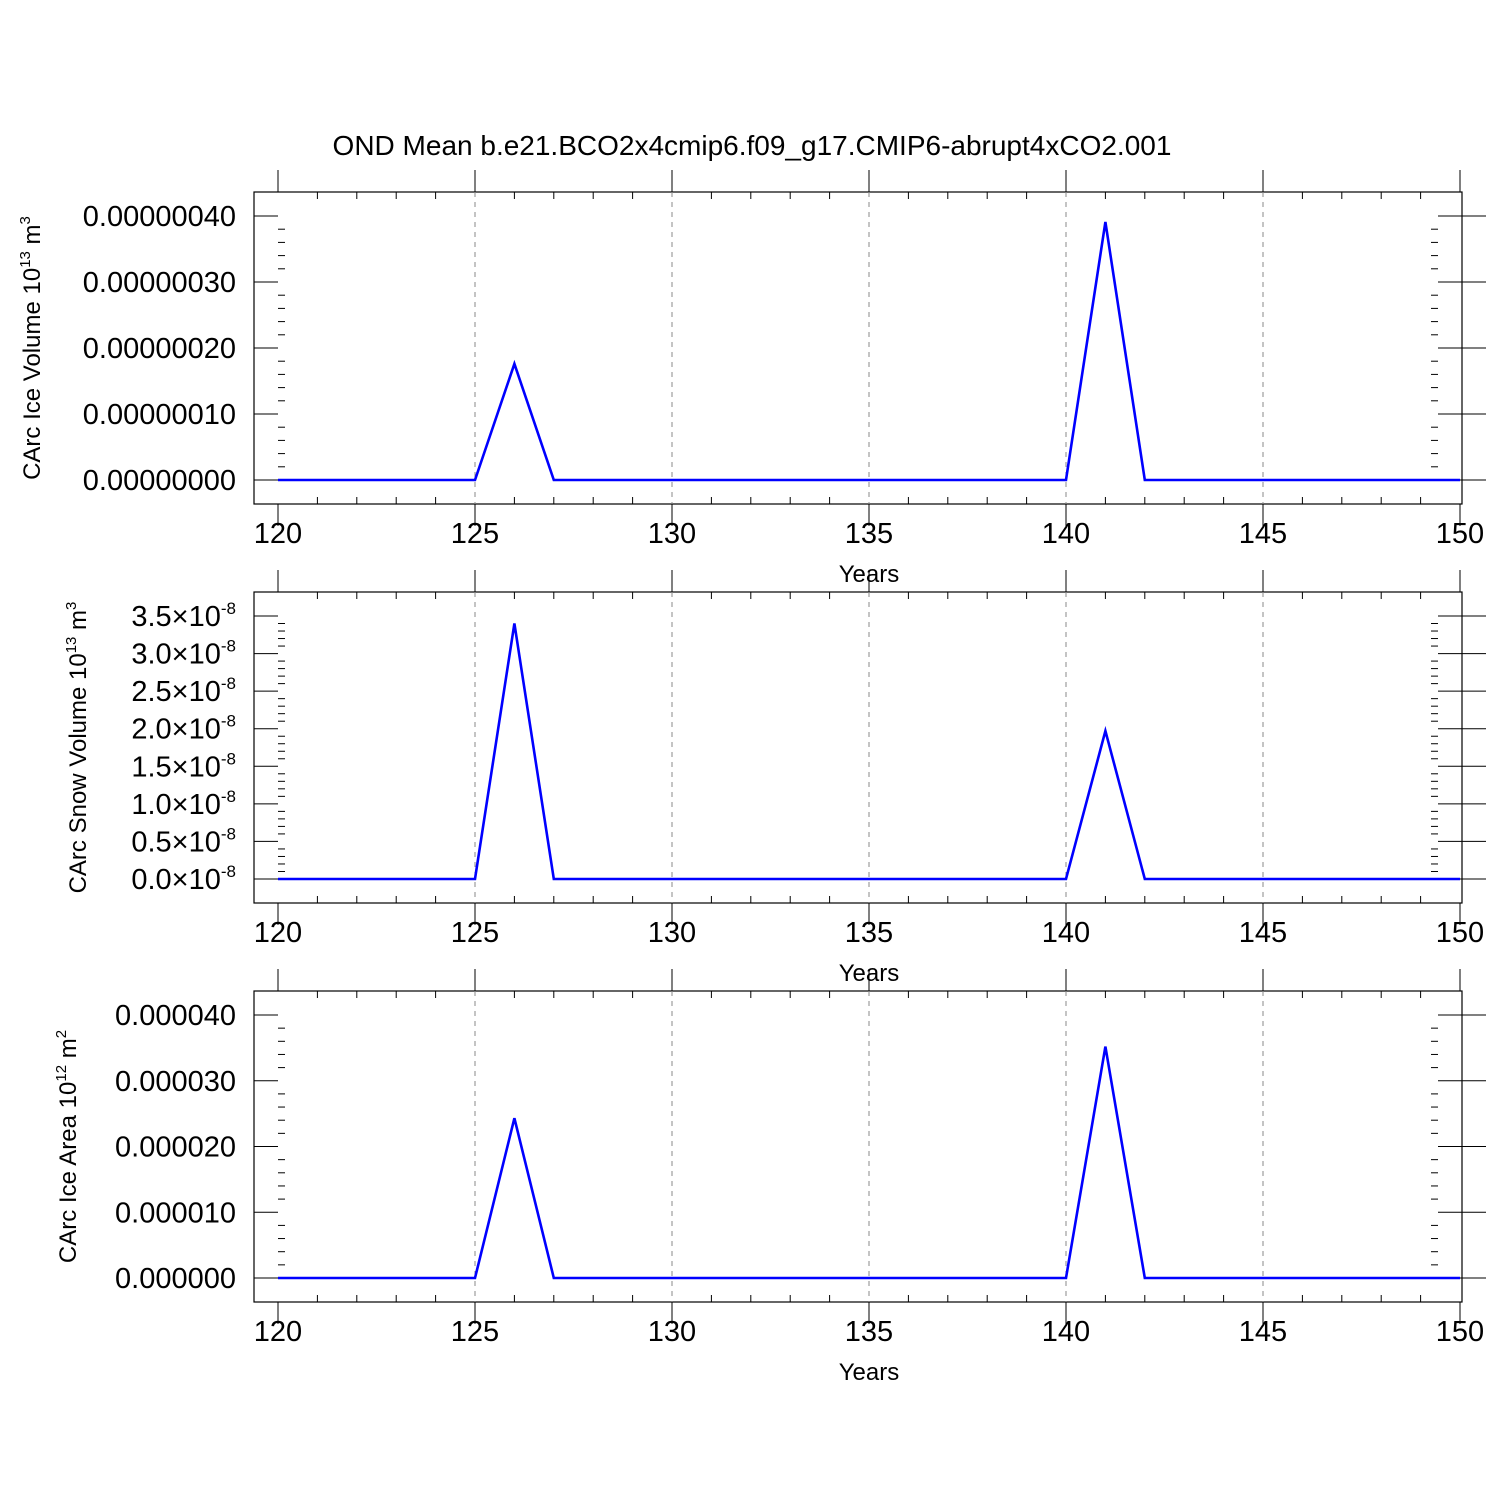 The image size is (1500, 1500). I want to click on y-axis-title: CArc Ice Area 1012 m2, so click(67, 1146).